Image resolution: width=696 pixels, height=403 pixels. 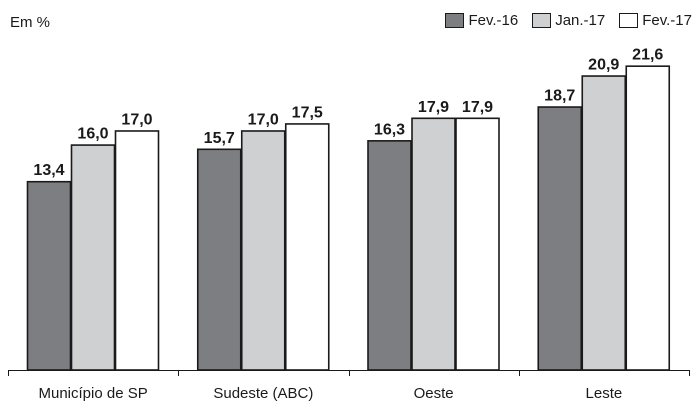 I want to click on x-tick-label-0: Município de SP, so click(x=93, y=393).